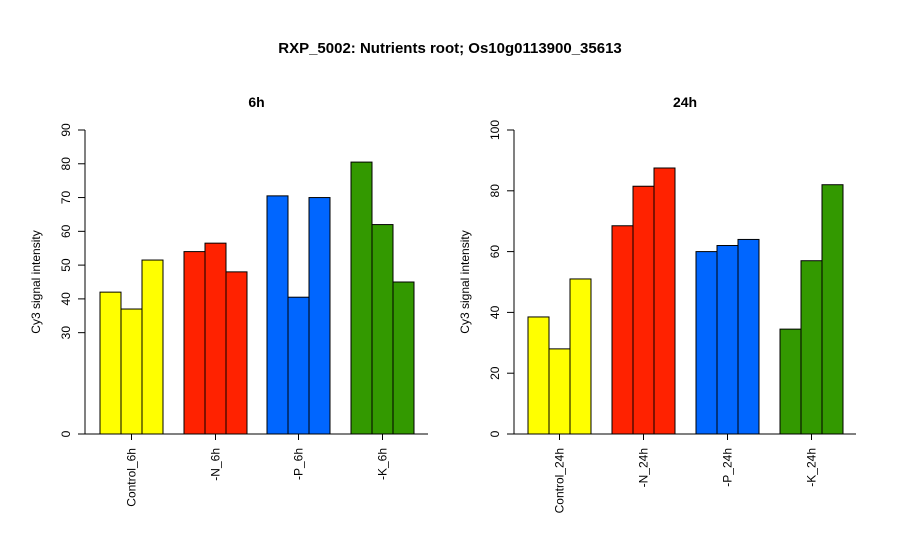  I want to click on bar--N_24h-2, so click(643, 310).